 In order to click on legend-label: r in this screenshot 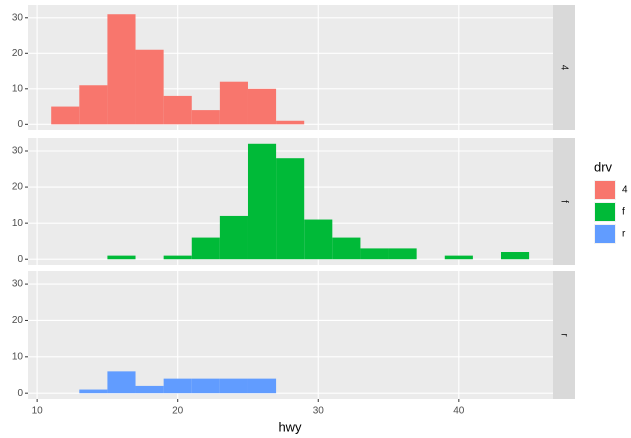, I will do `click(624, 234)`.